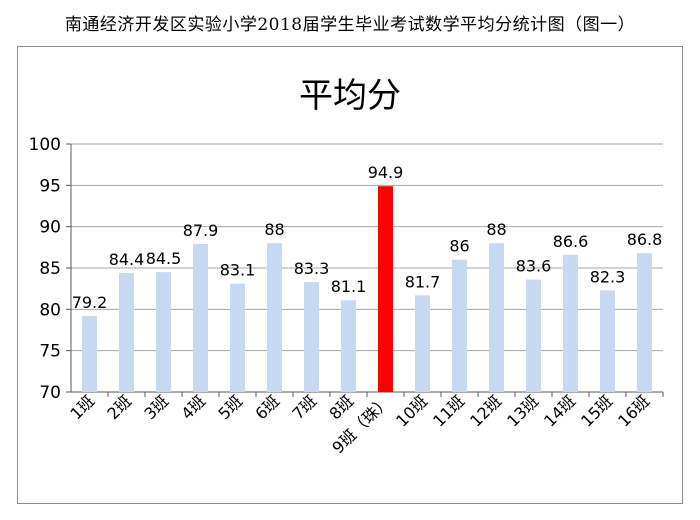 The image size is (700, 520). What do you see at coordinates (50, 310) in the screenshot?
I see `y-tick-label: 80` at bounding box center [50, 310].